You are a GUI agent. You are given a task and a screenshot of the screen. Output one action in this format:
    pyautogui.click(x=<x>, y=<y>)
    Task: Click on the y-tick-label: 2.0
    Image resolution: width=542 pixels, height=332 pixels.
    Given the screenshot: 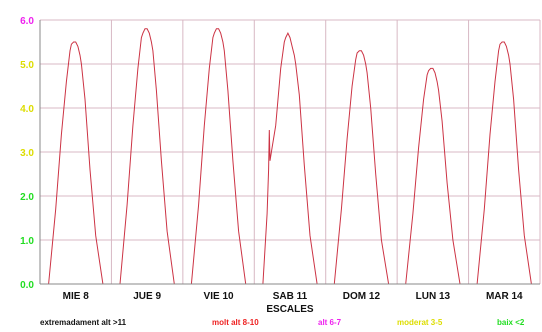 What is the action you would take?
    pyautogui.click(x=27, y=197)
    